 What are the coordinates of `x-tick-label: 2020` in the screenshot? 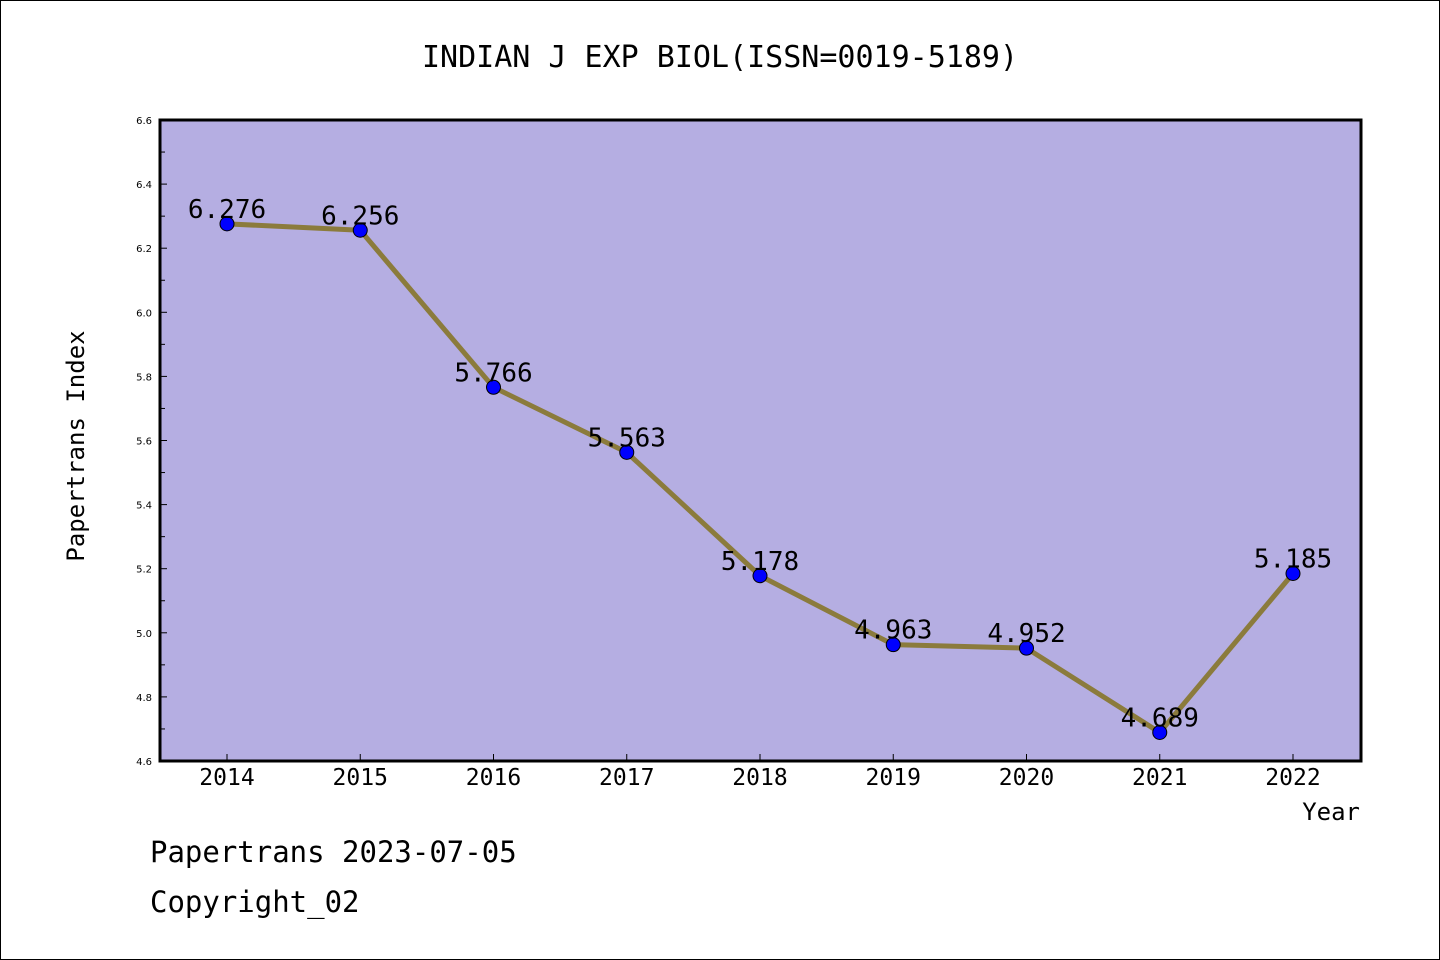 It's located at (1026, 778).